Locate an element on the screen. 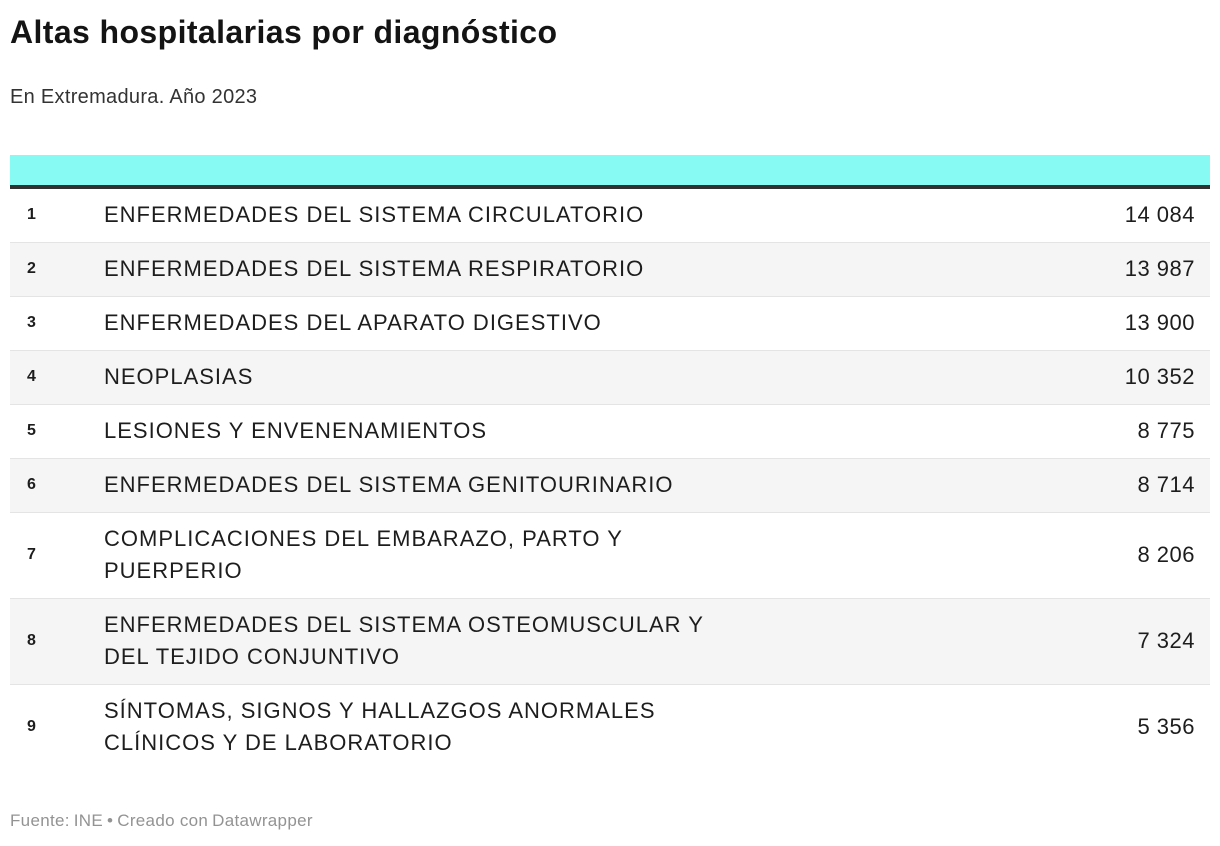 Image resolution: width=1220 pixels, height=846 pixels. row-value: 8 206 is located at coordinates (1166, 554).